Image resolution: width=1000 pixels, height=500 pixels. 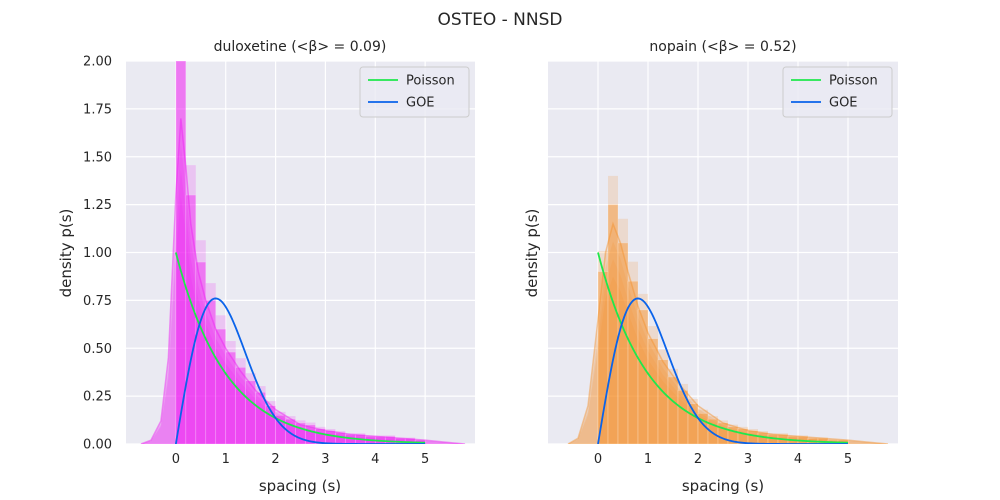 I want to click on kde-curve, so click(x=728, y=332).